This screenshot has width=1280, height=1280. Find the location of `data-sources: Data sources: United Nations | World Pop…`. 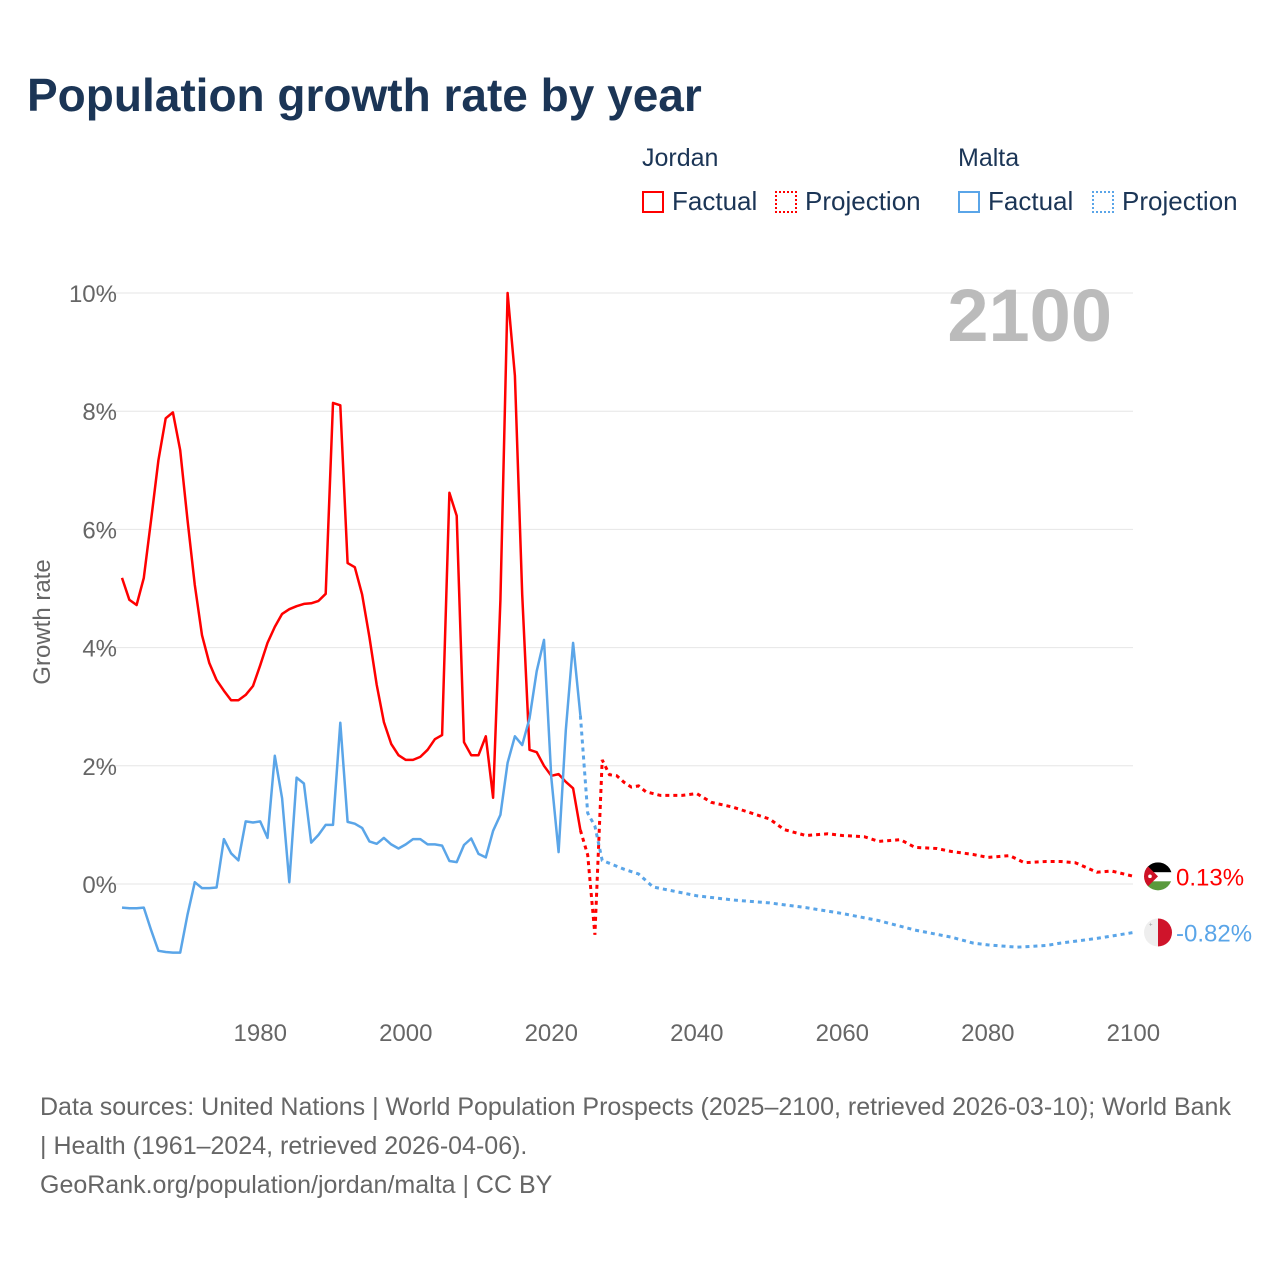

data-sources: Data sources: United Nations | World Pop… is located at coordinates (635, 1126).